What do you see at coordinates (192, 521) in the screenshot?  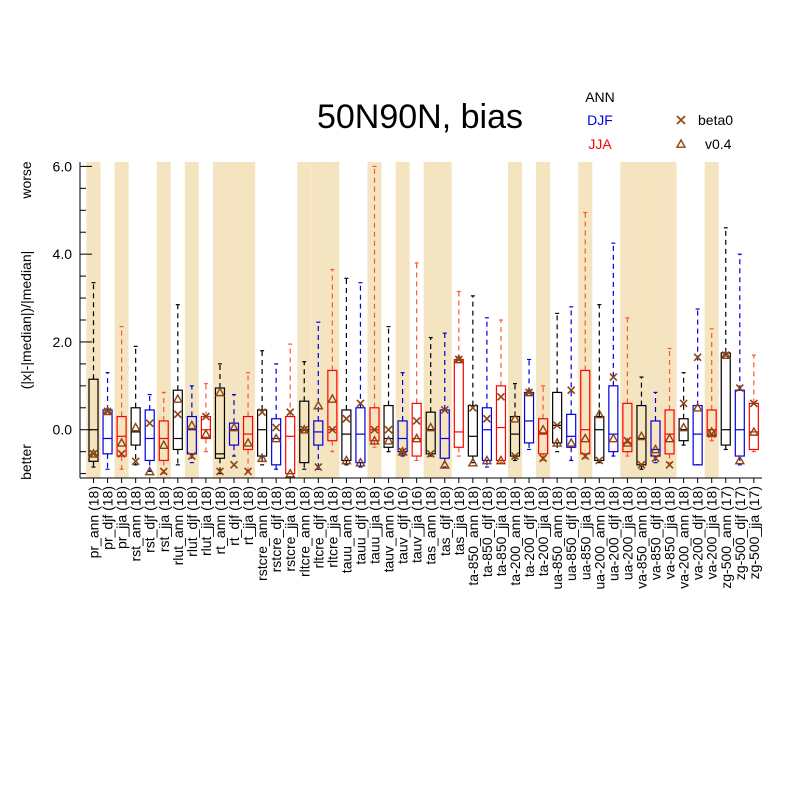 I see `category-label: rlut_djf (18)` at bounding box center [192, 521].